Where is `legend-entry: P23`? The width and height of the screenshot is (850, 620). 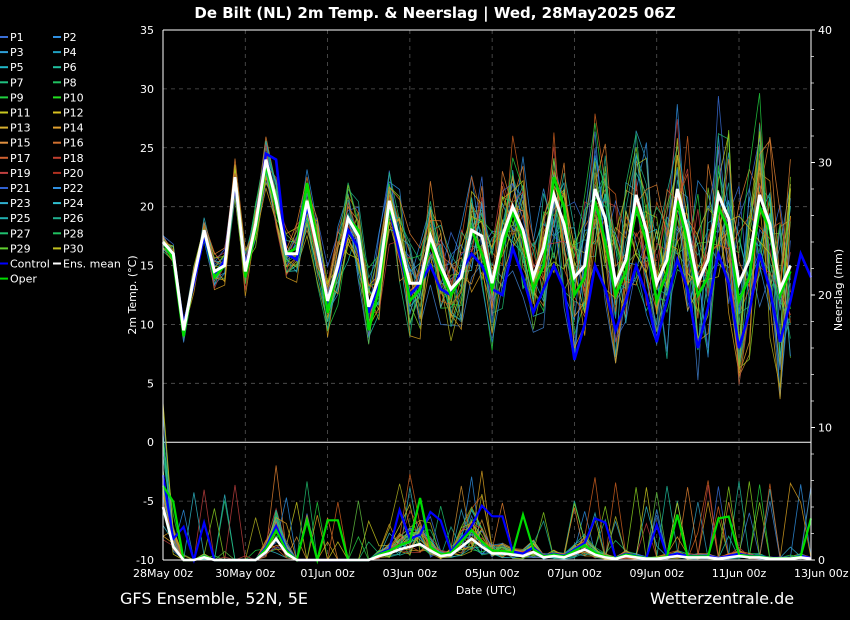
legend-entry: P23 is located at coordinates (20, 203).